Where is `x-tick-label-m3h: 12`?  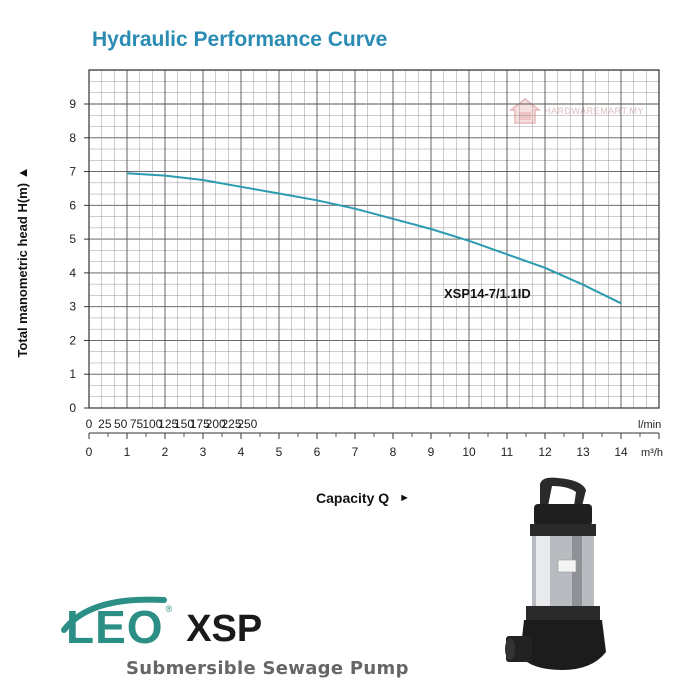
x-tick-label-m3h: 12 is located at coordinates (545, 452).